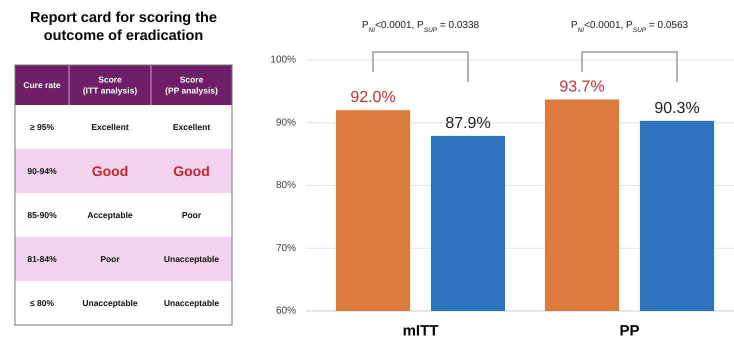 The image size is (734, 348). I want to click on data-label: 90.3%, so click(677, 108).